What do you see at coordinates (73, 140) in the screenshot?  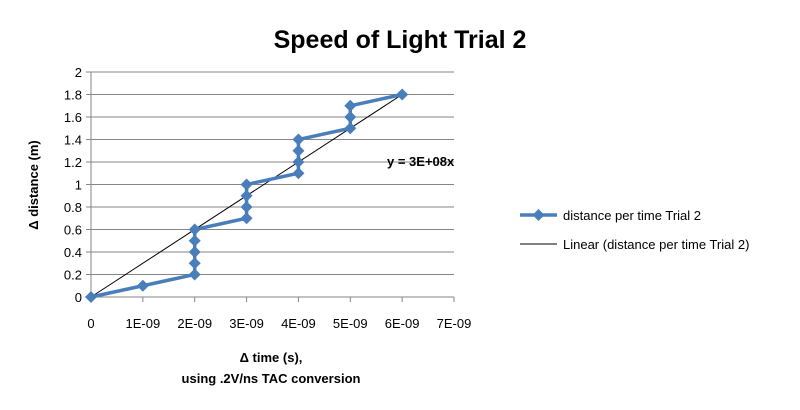 I see `y-tick-label: 1.4` at bounding box center [73, 140].